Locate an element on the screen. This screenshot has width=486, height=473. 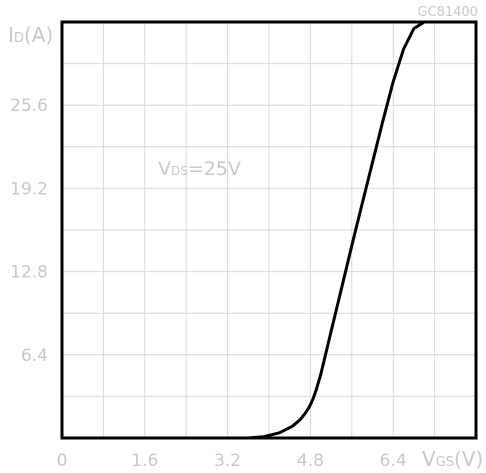
y-label-unit: (A) is located at coordinates (38, 35).